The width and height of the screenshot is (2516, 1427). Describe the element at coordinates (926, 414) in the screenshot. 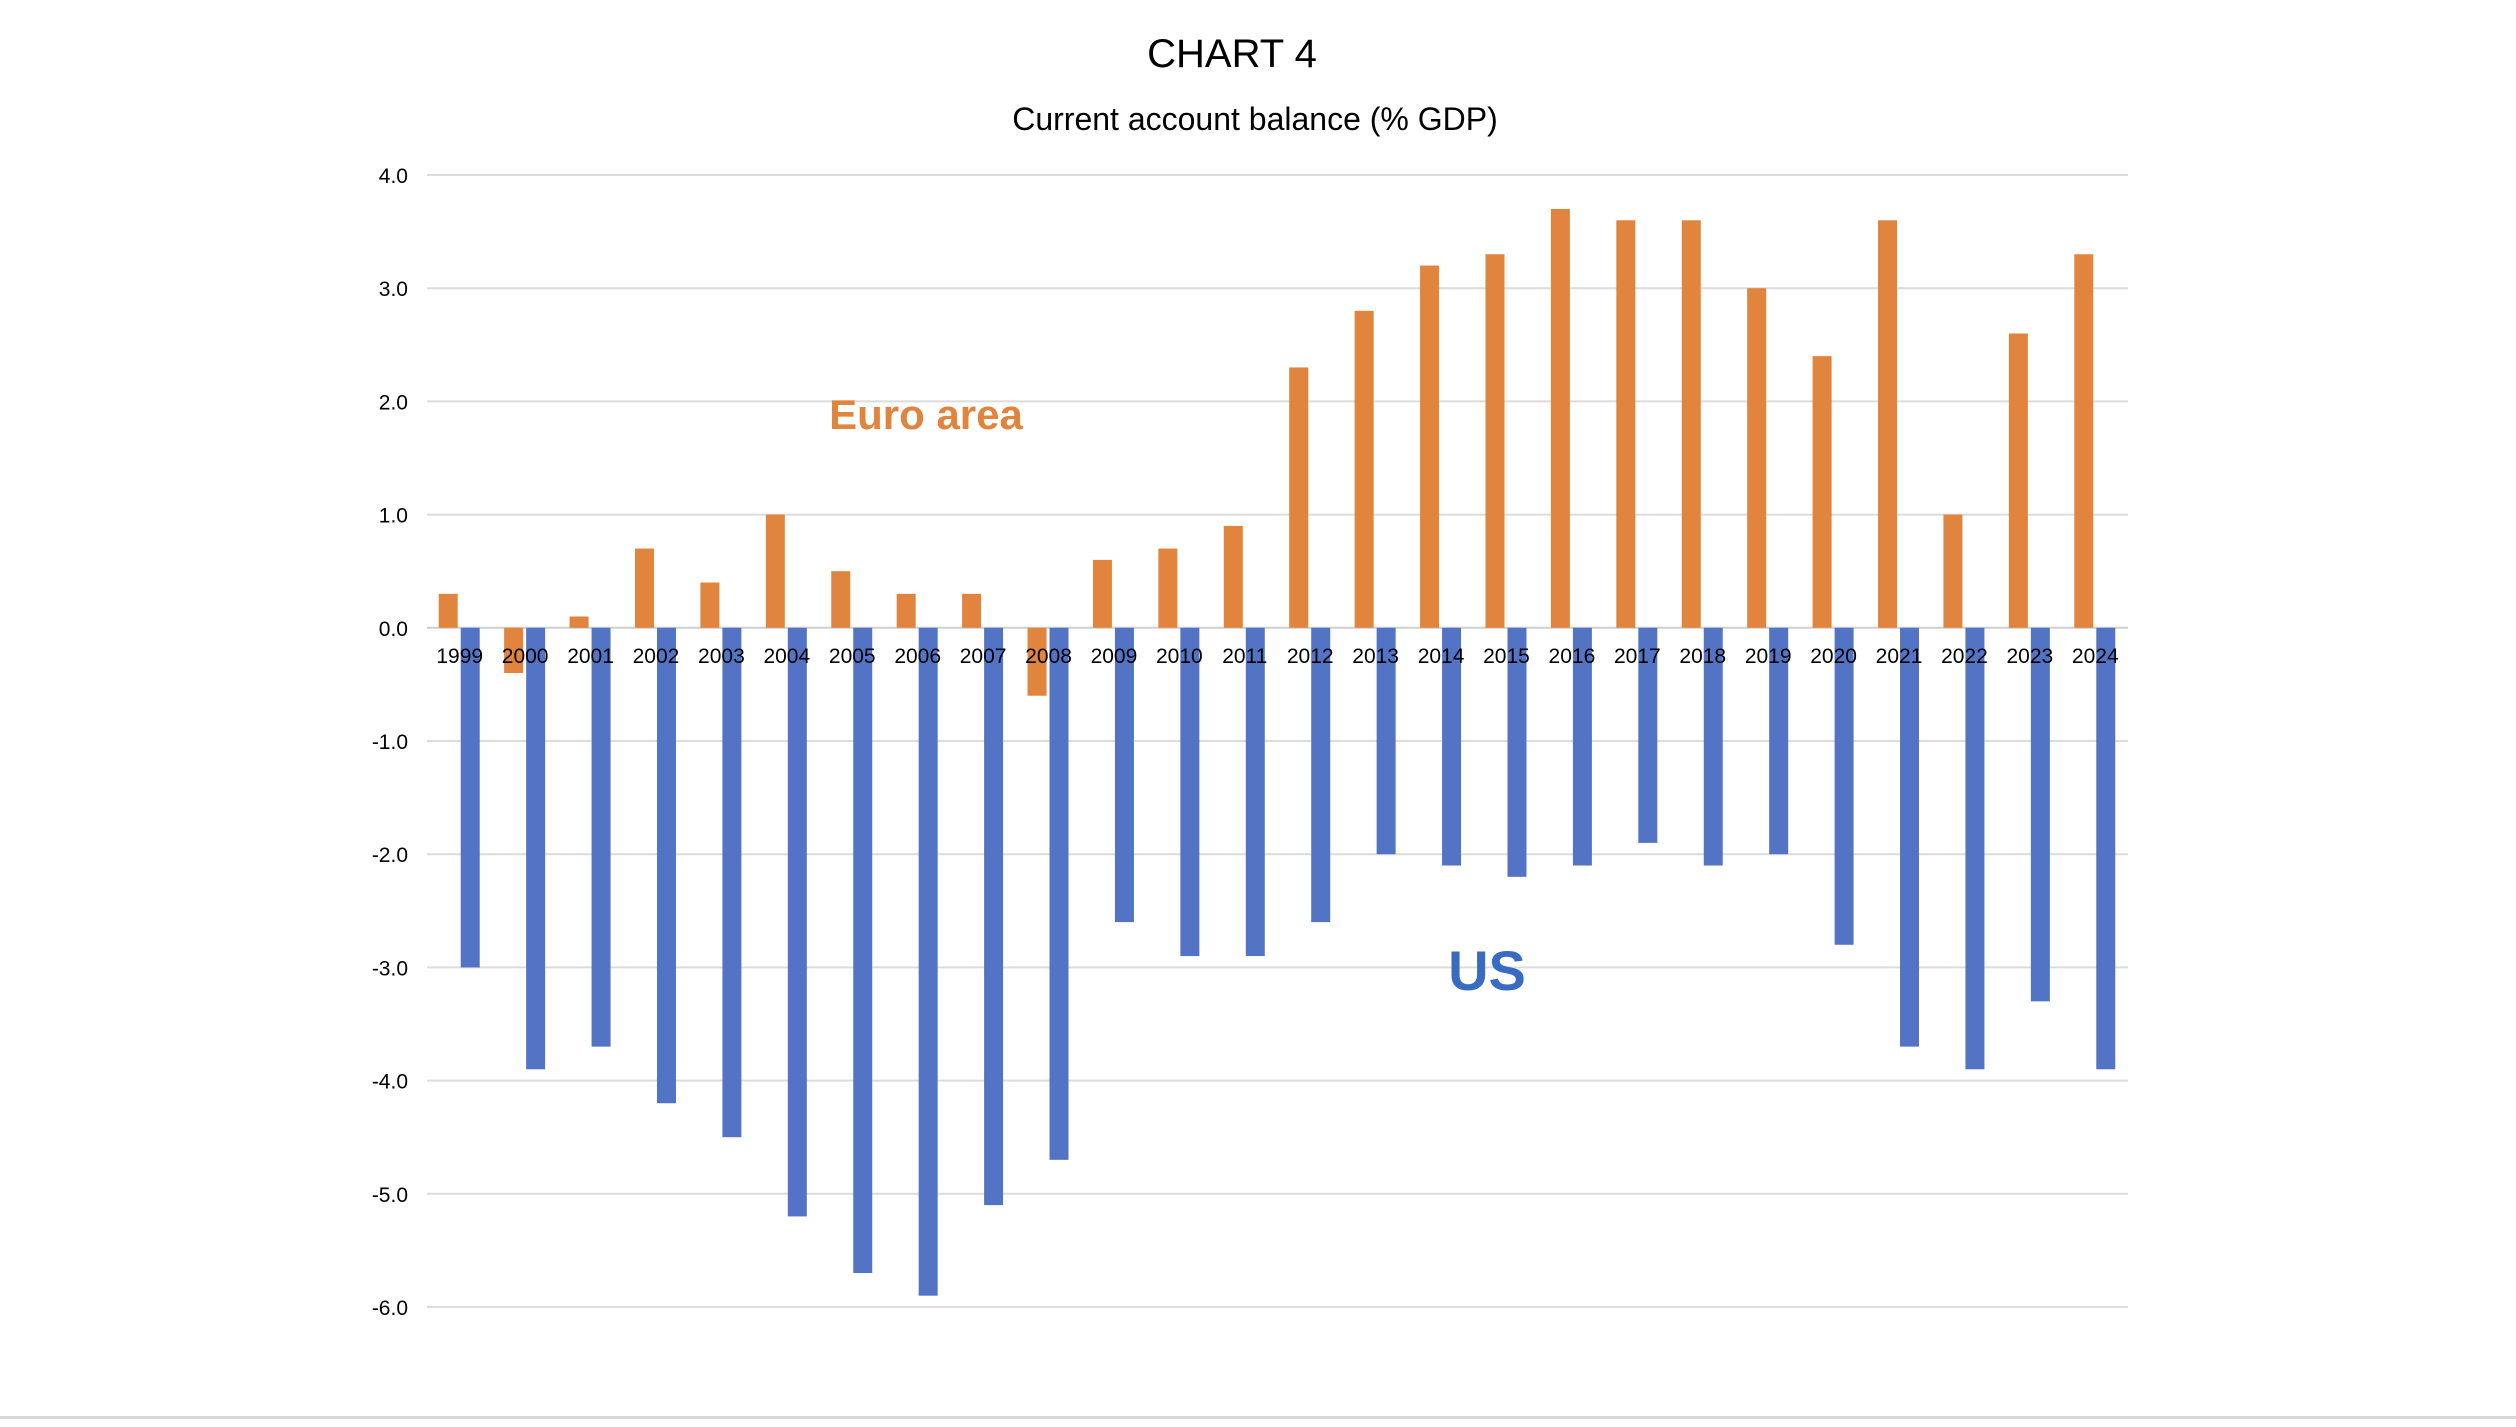

I see `series-label-euro-area: Euro area` at that location.